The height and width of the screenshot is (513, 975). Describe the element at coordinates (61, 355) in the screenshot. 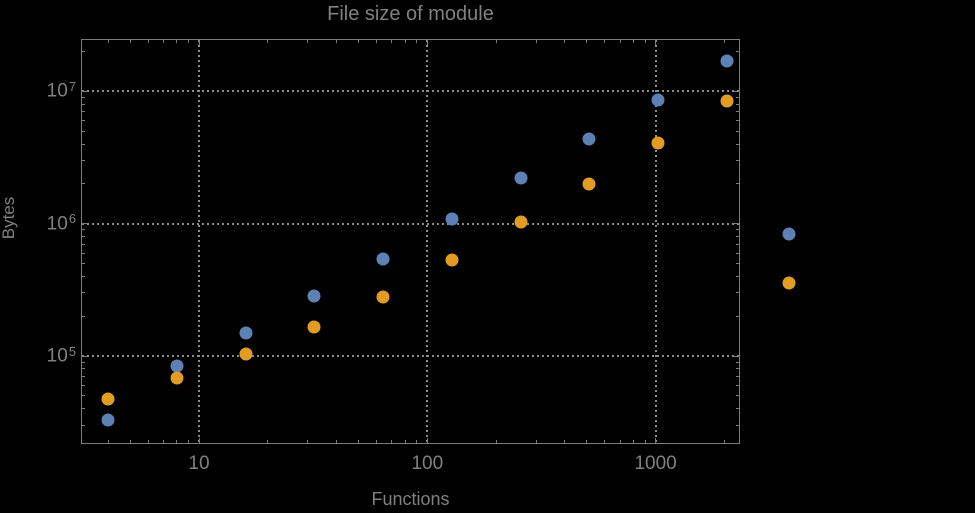

I see `y-tick-label: 10⁵` at that location.